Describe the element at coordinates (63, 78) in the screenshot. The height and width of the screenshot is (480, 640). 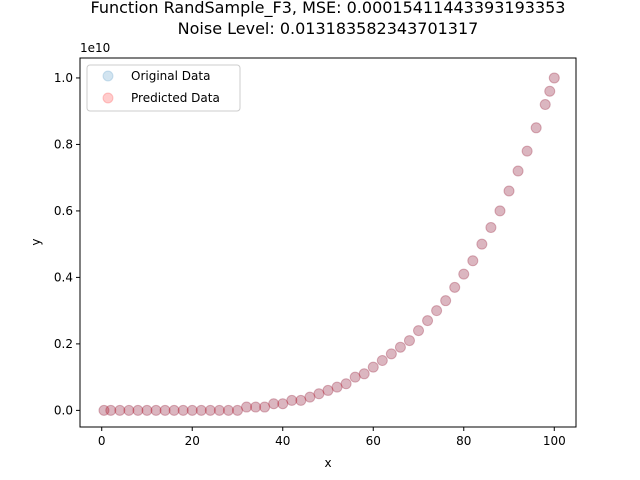
I see `y-tick-label: 1.0` at that location.